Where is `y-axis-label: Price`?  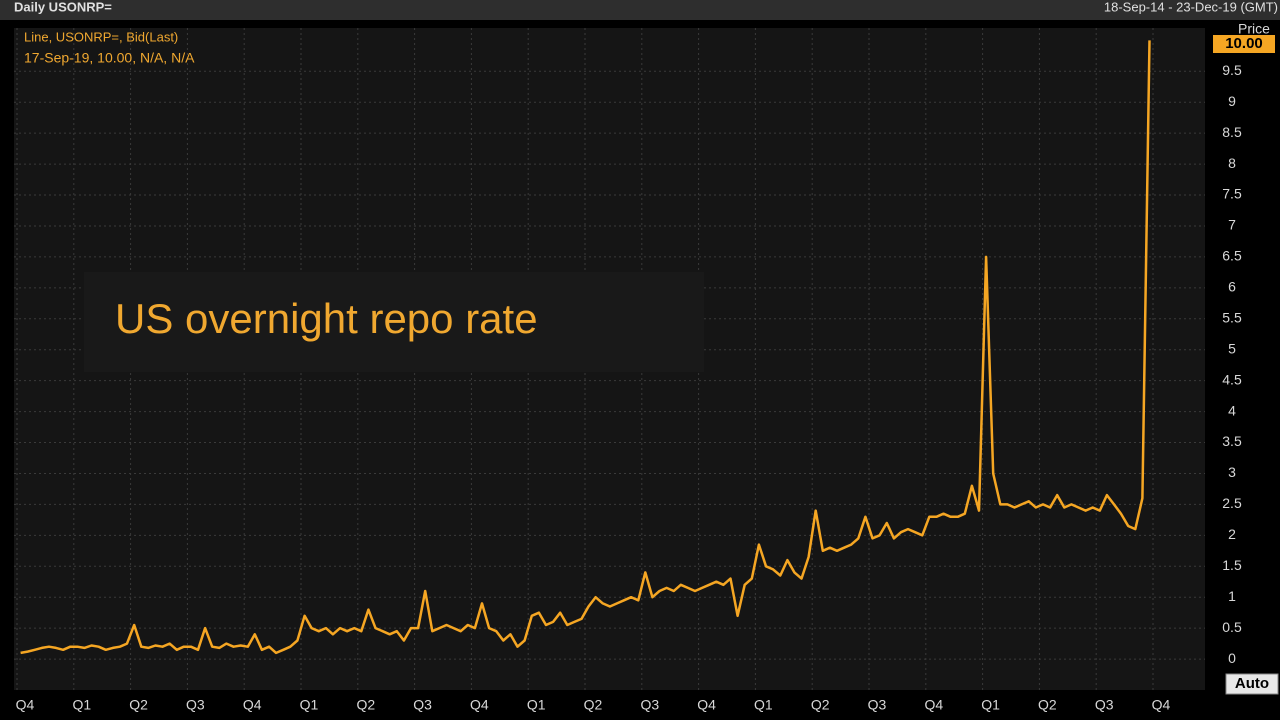
y-axis-label: Price is located at coordinates (1254, 29).